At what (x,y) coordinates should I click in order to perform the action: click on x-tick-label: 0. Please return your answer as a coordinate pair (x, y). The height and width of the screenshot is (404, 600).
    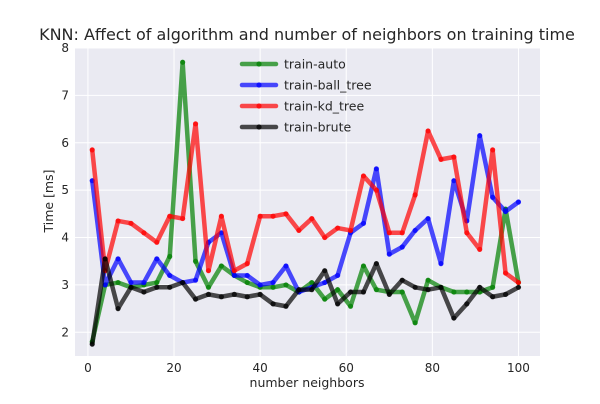
    Looking at the image, I should click on (88, 368).